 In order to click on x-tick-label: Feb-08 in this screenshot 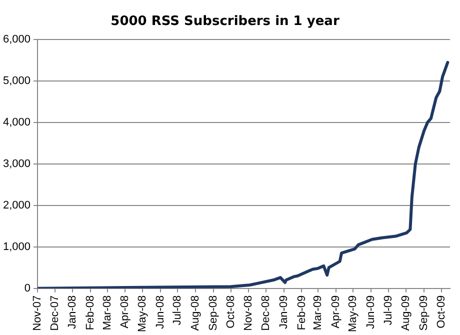, I will do `click(90, 312)`.